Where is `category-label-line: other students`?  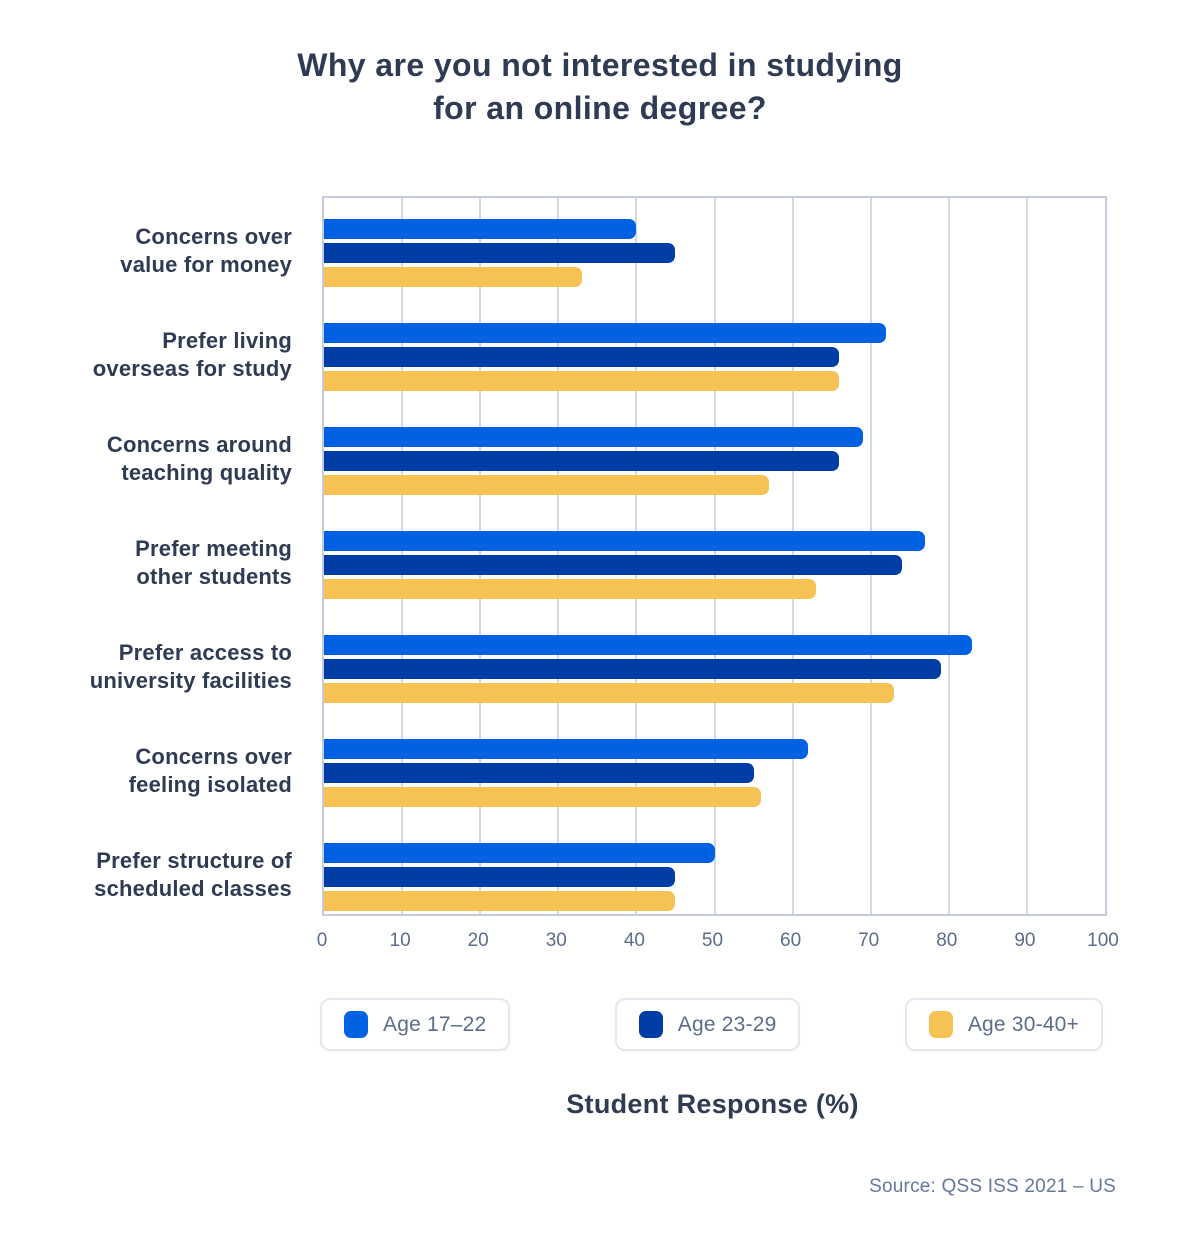
category-label-line: other students is located at coordinates (214, 576).